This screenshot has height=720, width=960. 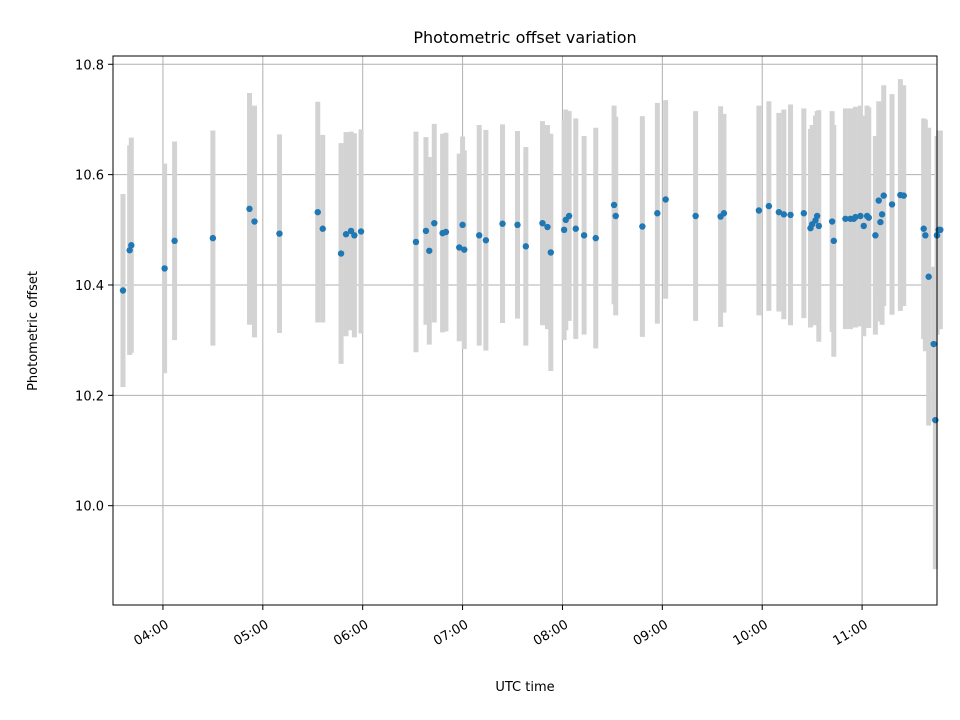 What do you see at coordinates (89, 396) in the screenshot?
I see `y-tick-label: 10.2` at bounding box center [89, 396].